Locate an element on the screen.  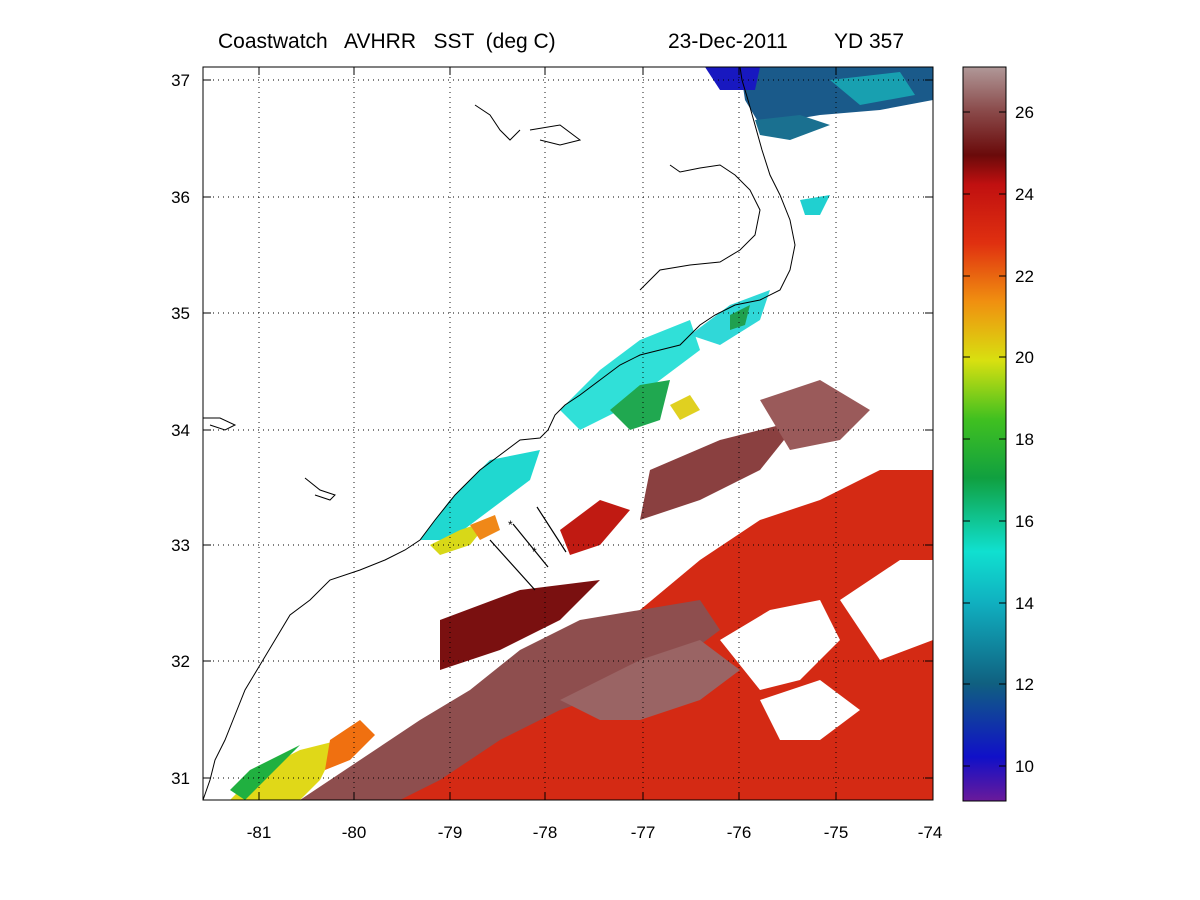
lat-label-35: 35 is located at coordinates (180, 313).